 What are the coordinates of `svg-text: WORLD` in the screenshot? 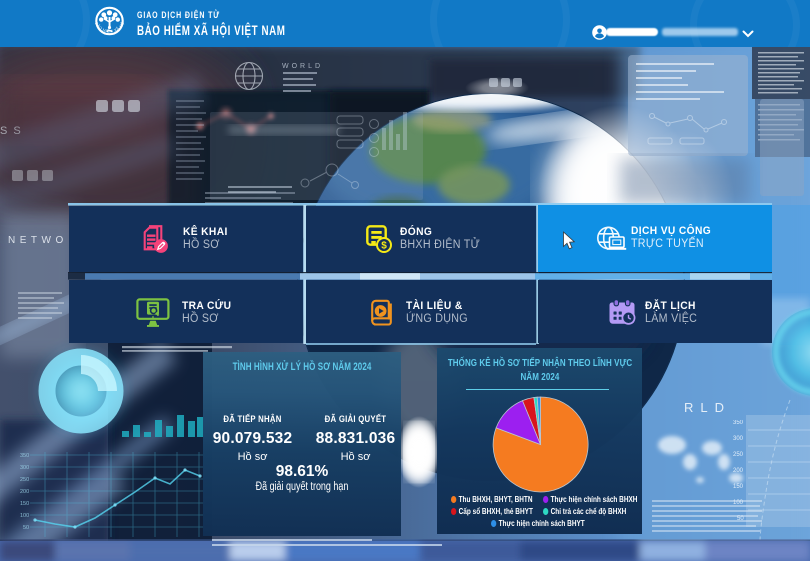 It's located at (302, 66).